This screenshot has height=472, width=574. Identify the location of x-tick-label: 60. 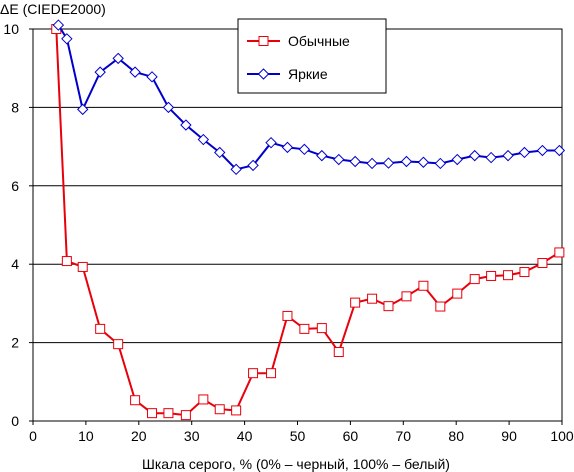
(351, 436).